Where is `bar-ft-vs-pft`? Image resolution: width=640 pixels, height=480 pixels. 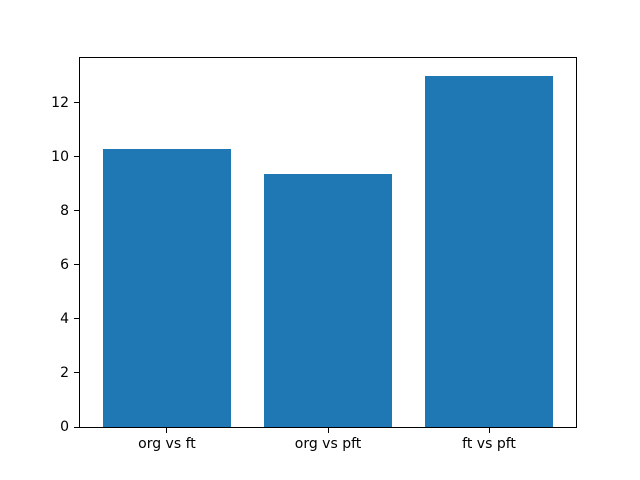
bar-ft-vs-pft is located at coordinates (489, 251).